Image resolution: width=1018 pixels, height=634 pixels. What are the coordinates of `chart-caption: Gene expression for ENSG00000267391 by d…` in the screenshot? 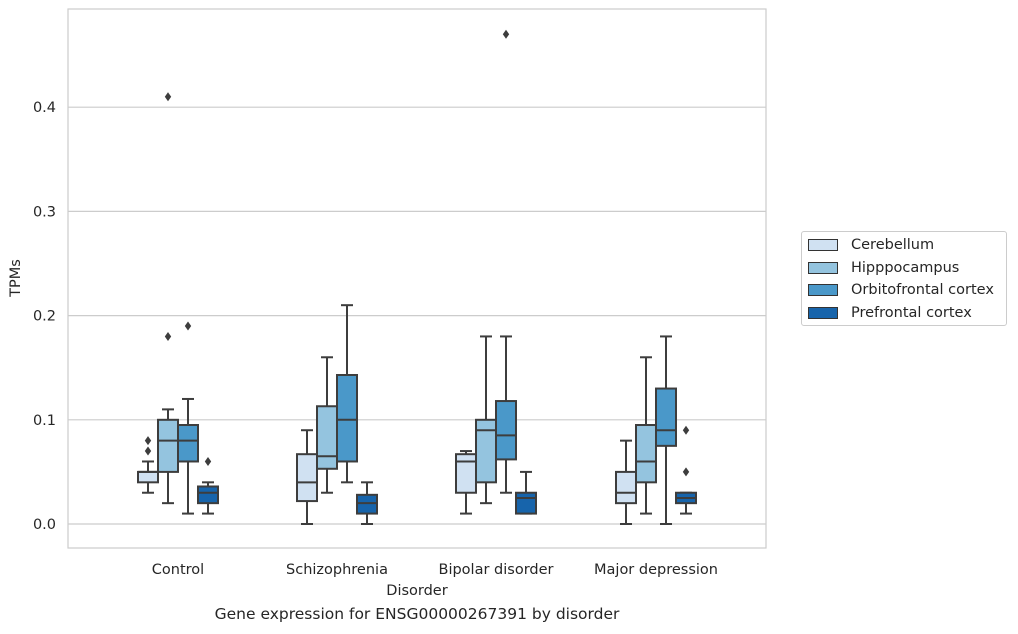 It's located at (417, 614).